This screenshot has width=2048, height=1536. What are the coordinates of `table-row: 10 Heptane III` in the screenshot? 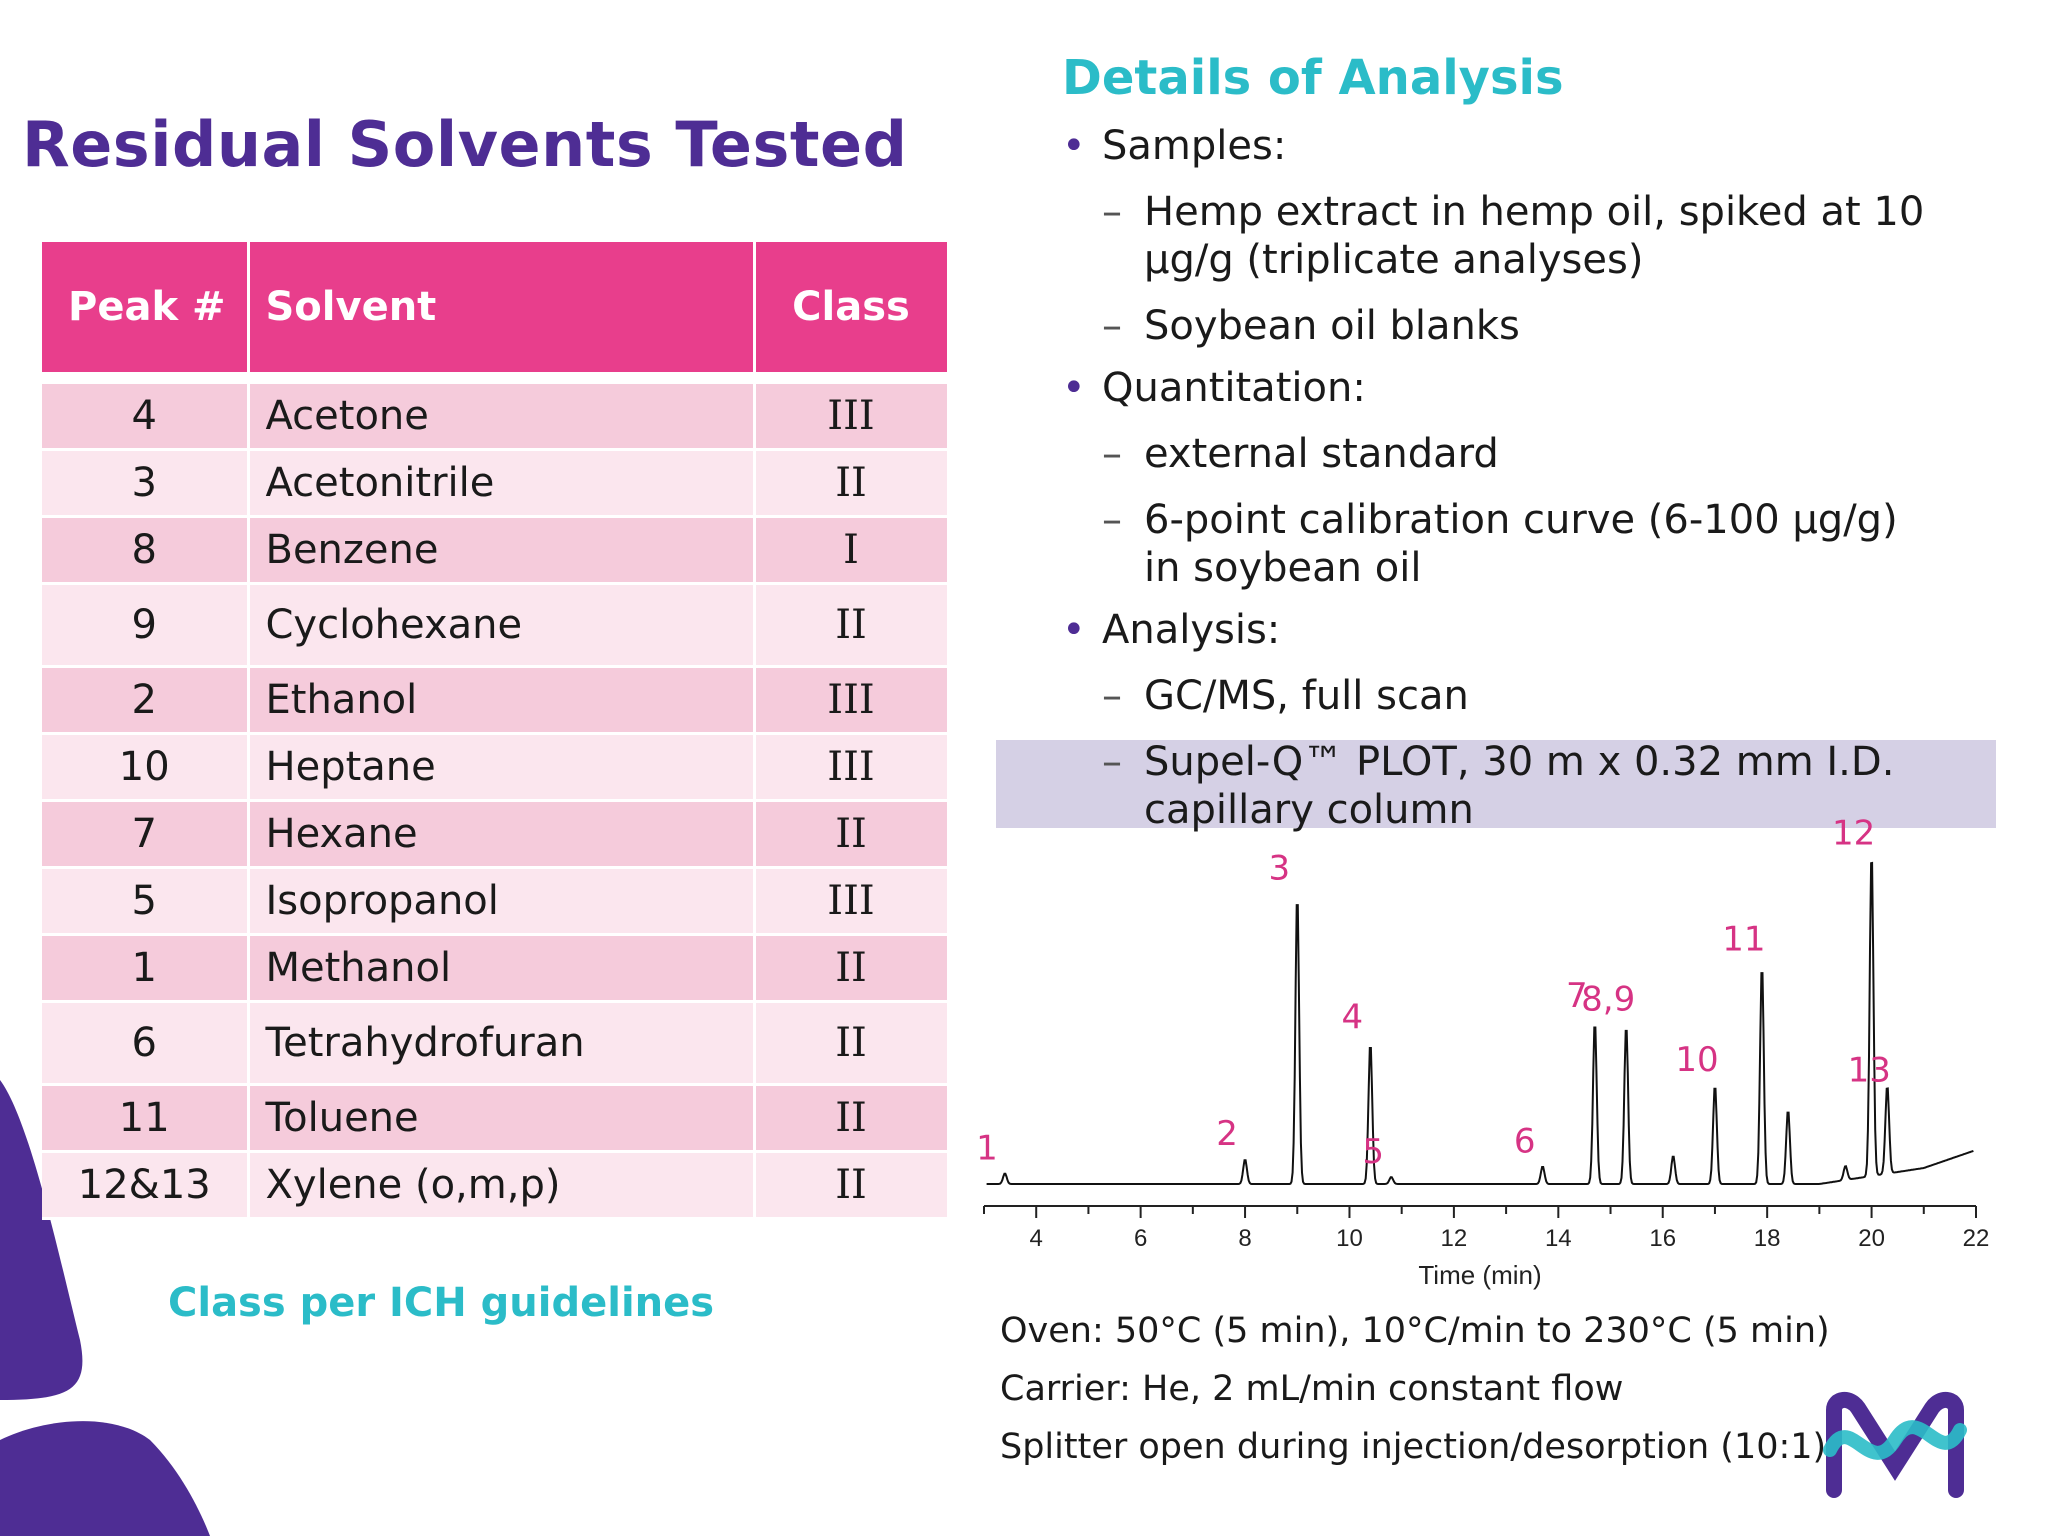 It's located at (496, 767).